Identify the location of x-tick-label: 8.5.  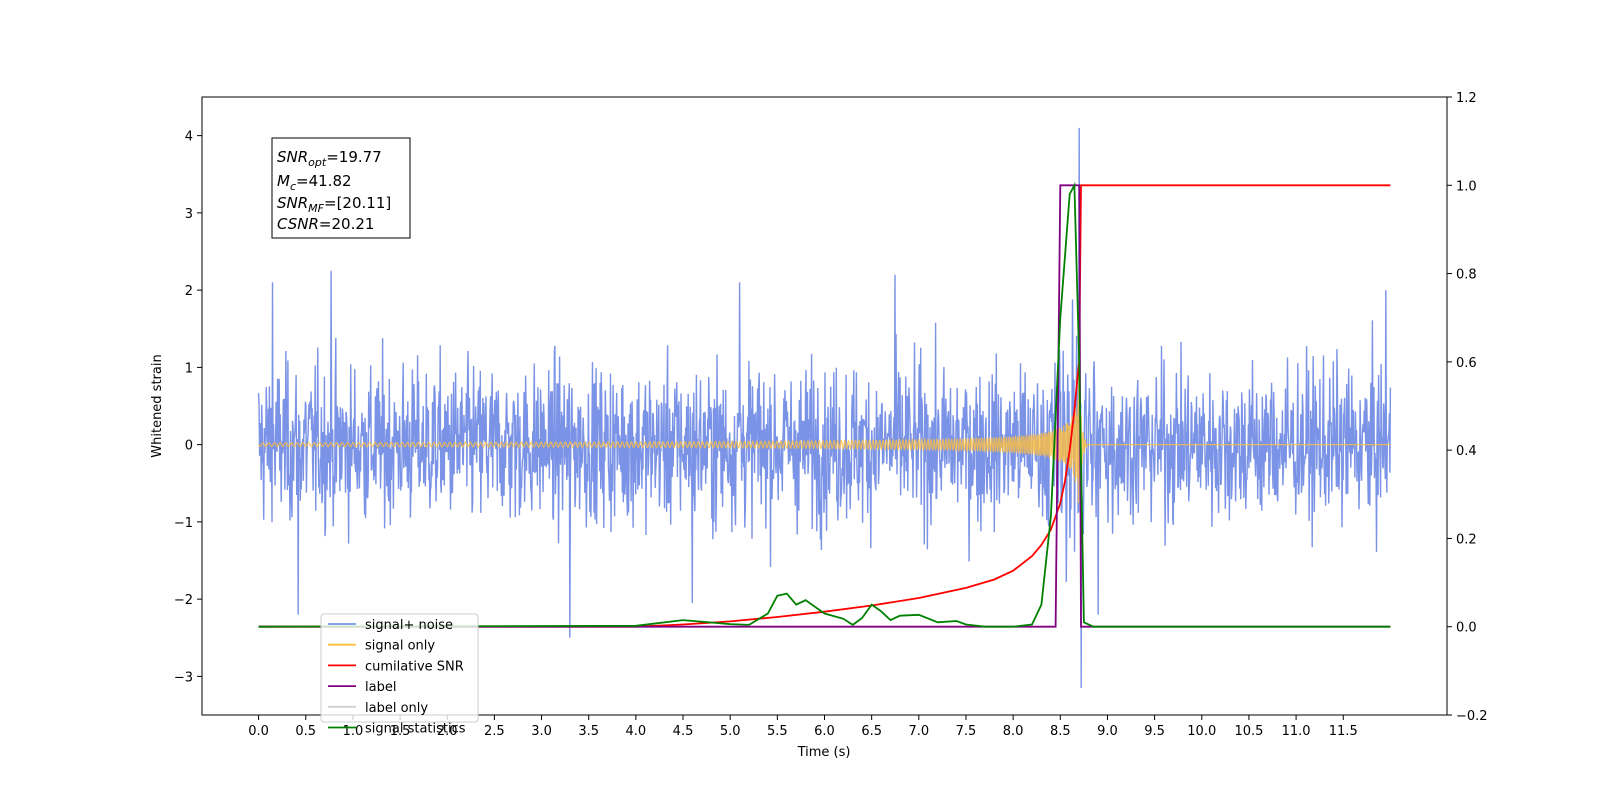
(1060, 731).